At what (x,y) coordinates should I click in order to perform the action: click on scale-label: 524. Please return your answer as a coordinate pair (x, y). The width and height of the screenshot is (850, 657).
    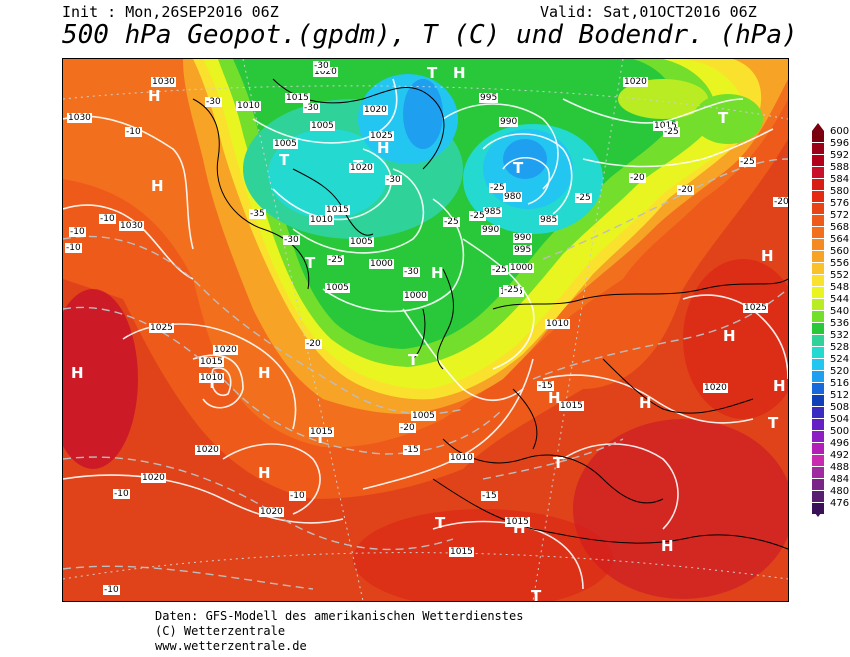
    Looking at the image, I should click on (840, 359).